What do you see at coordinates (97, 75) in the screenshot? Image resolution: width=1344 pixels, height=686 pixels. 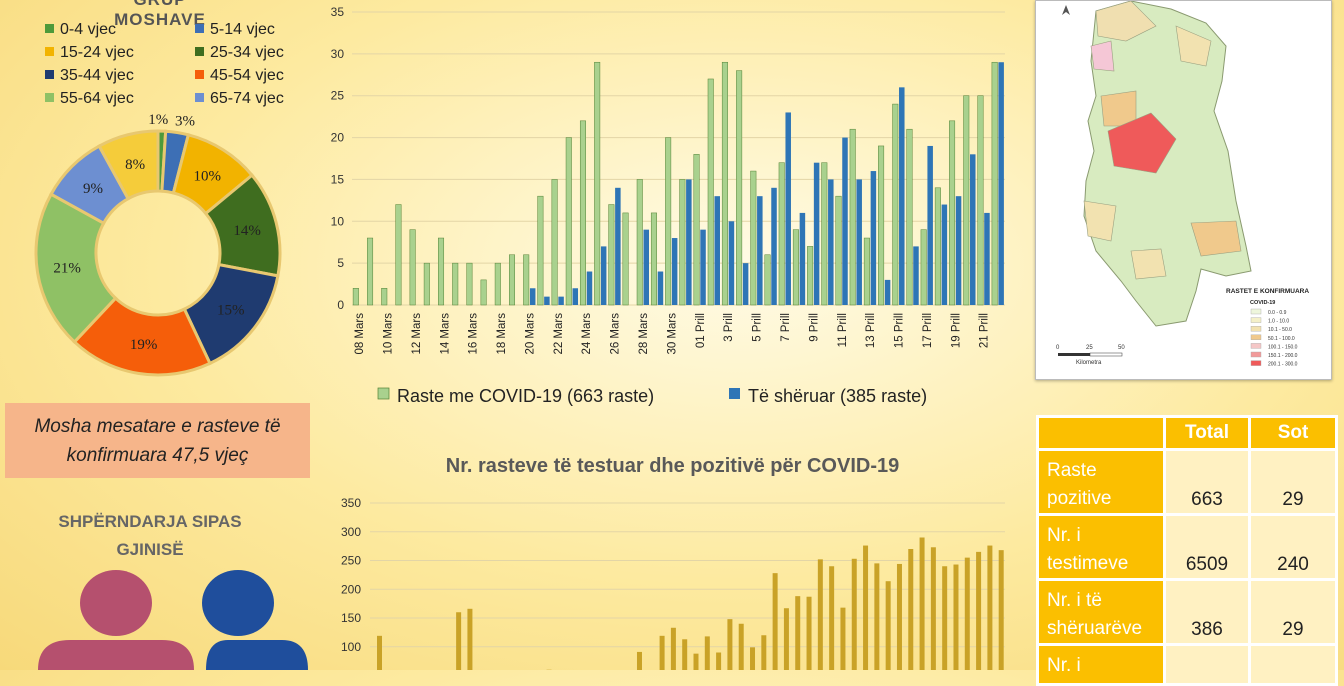 I see `legend-label: 35-44 vjec` at bounding box center [97, 75].